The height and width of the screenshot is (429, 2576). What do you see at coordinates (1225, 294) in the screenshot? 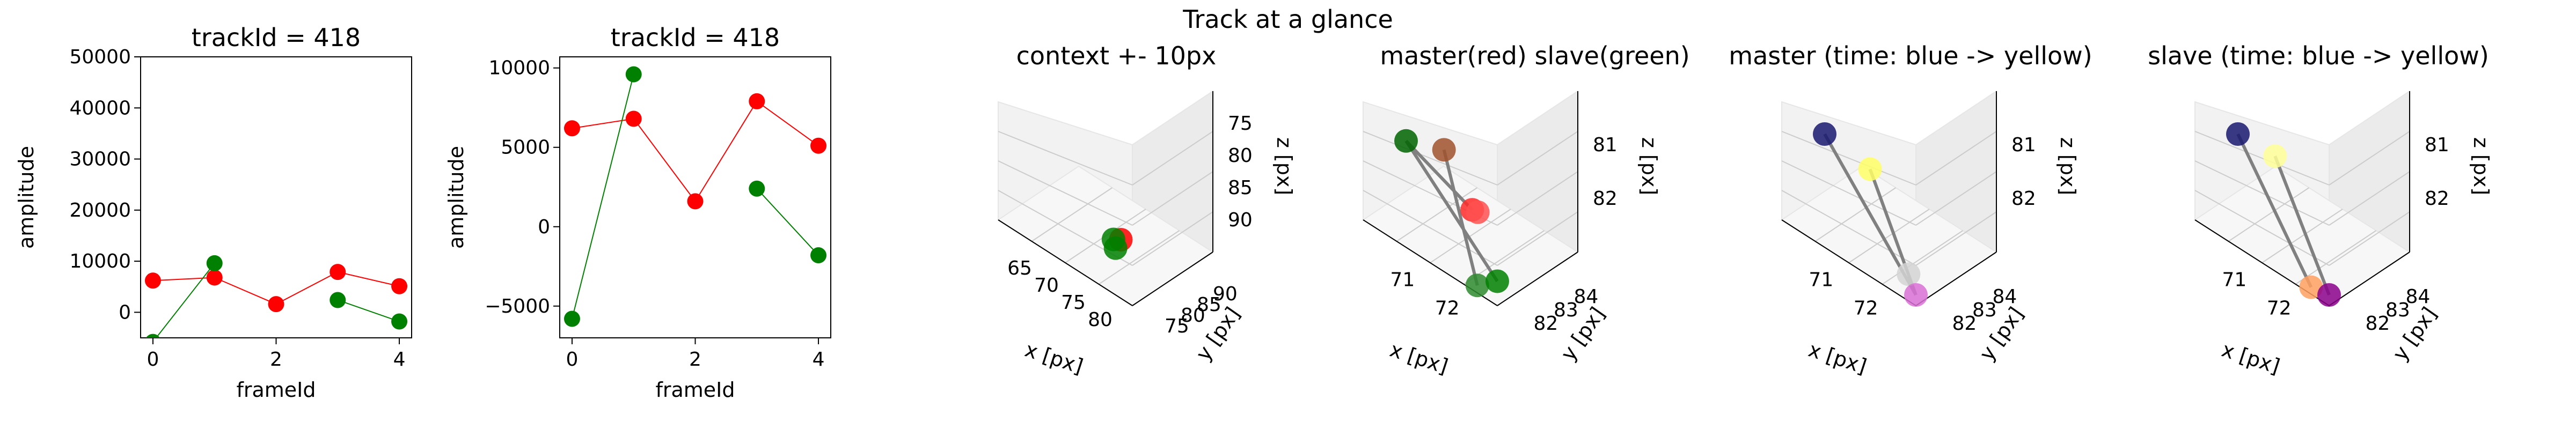
I see `y-tick-label: 90` at bounding box center [1225, 294].